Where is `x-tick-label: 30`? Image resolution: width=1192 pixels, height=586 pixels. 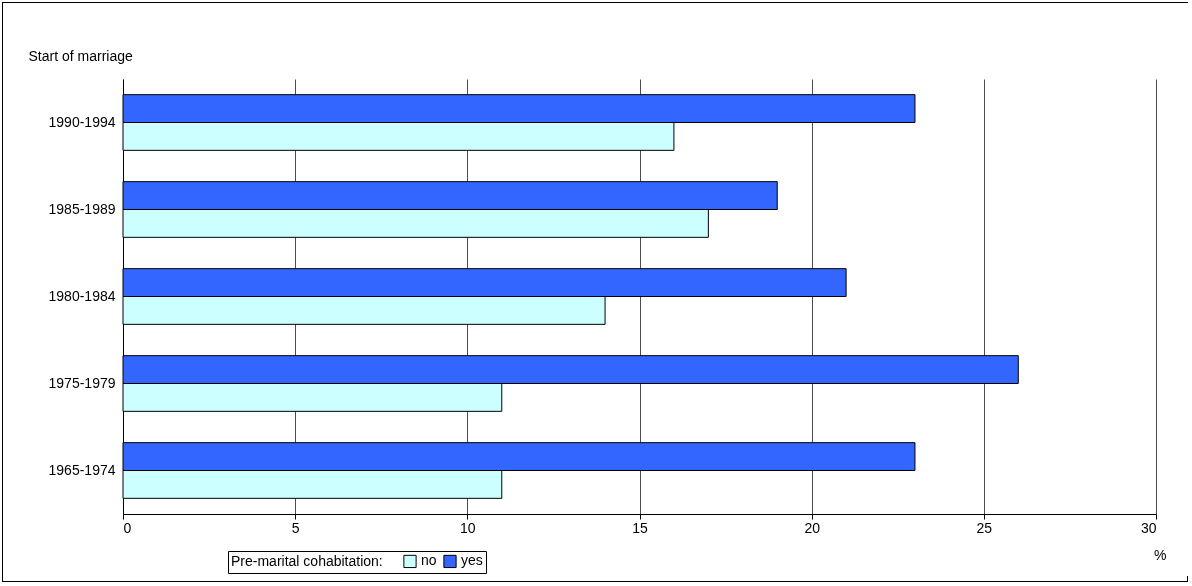
x-tick-label: 30 is located at coordinates (1148, 527).